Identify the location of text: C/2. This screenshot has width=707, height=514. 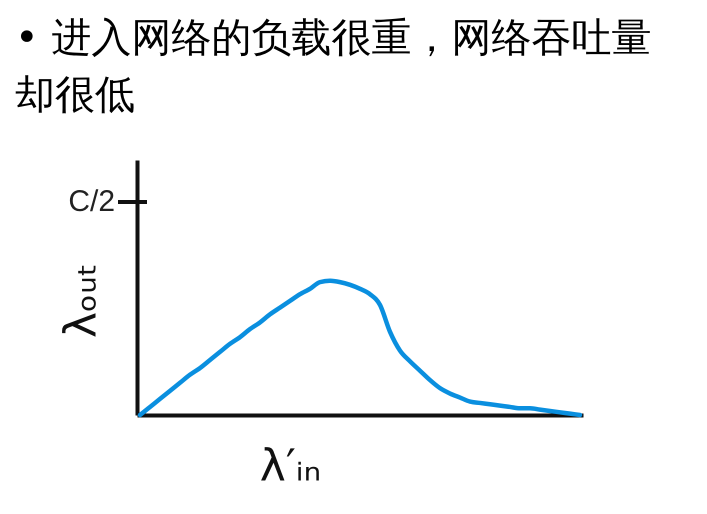
(91, 201).